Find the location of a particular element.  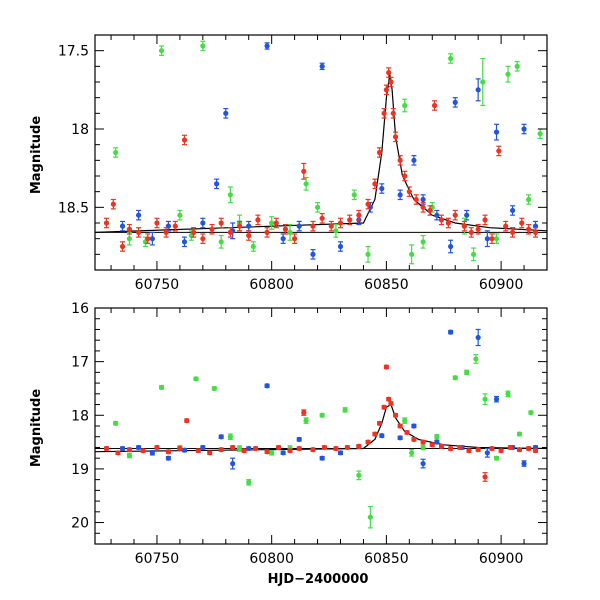

bottom-x-tick-label: 60900 is located at coordinates (501, 559).